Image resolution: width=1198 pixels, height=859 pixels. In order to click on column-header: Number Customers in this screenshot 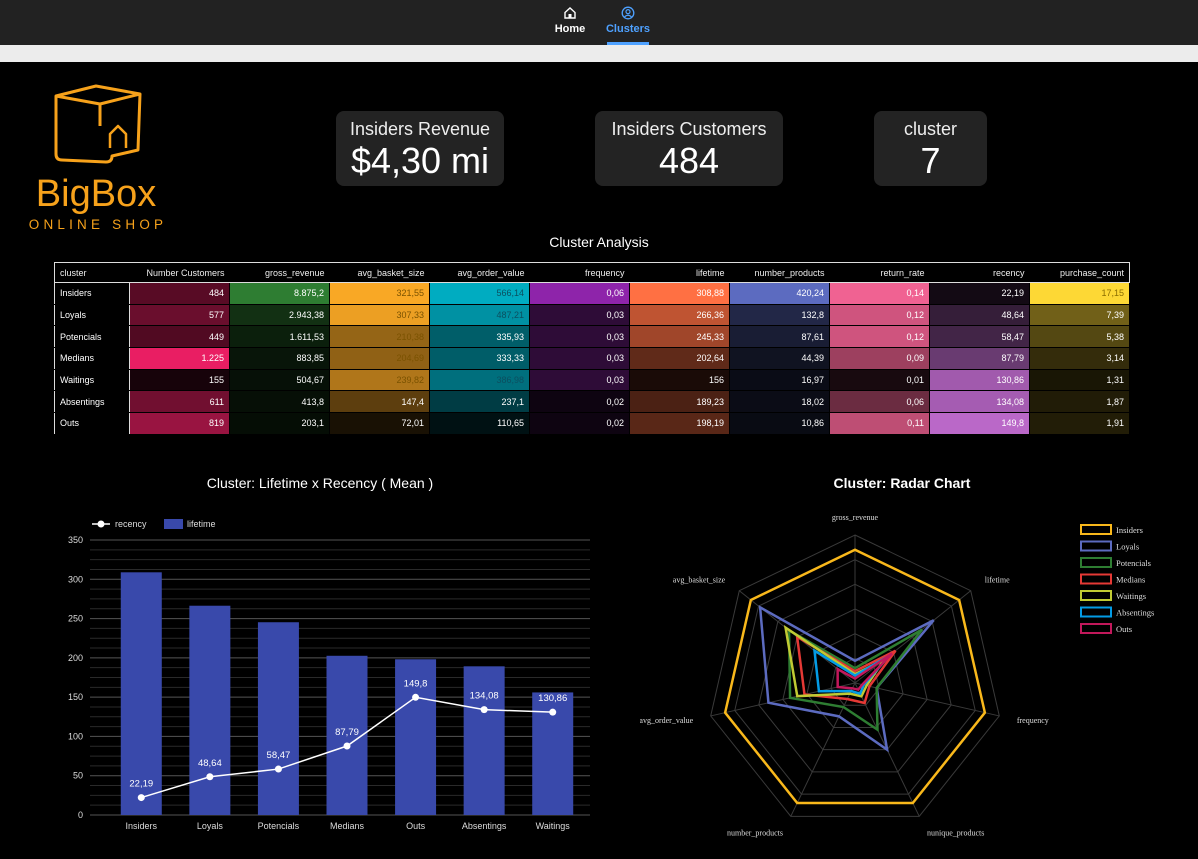, I will do `click(180, 273)`.